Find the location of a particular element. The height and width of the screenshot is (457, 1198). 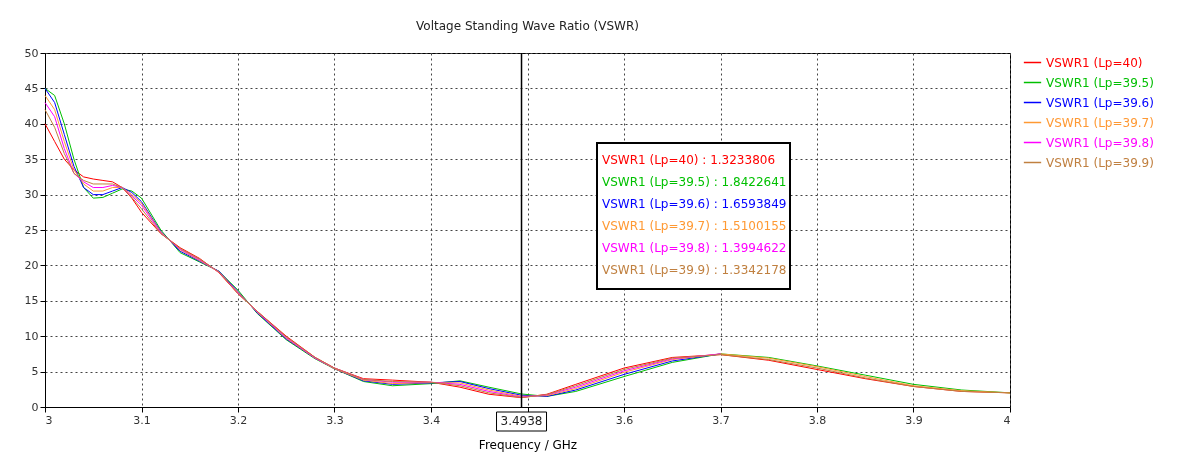

legend-label: VSWR1 (Lp=39.9) is located at coordinates (1100, 162).